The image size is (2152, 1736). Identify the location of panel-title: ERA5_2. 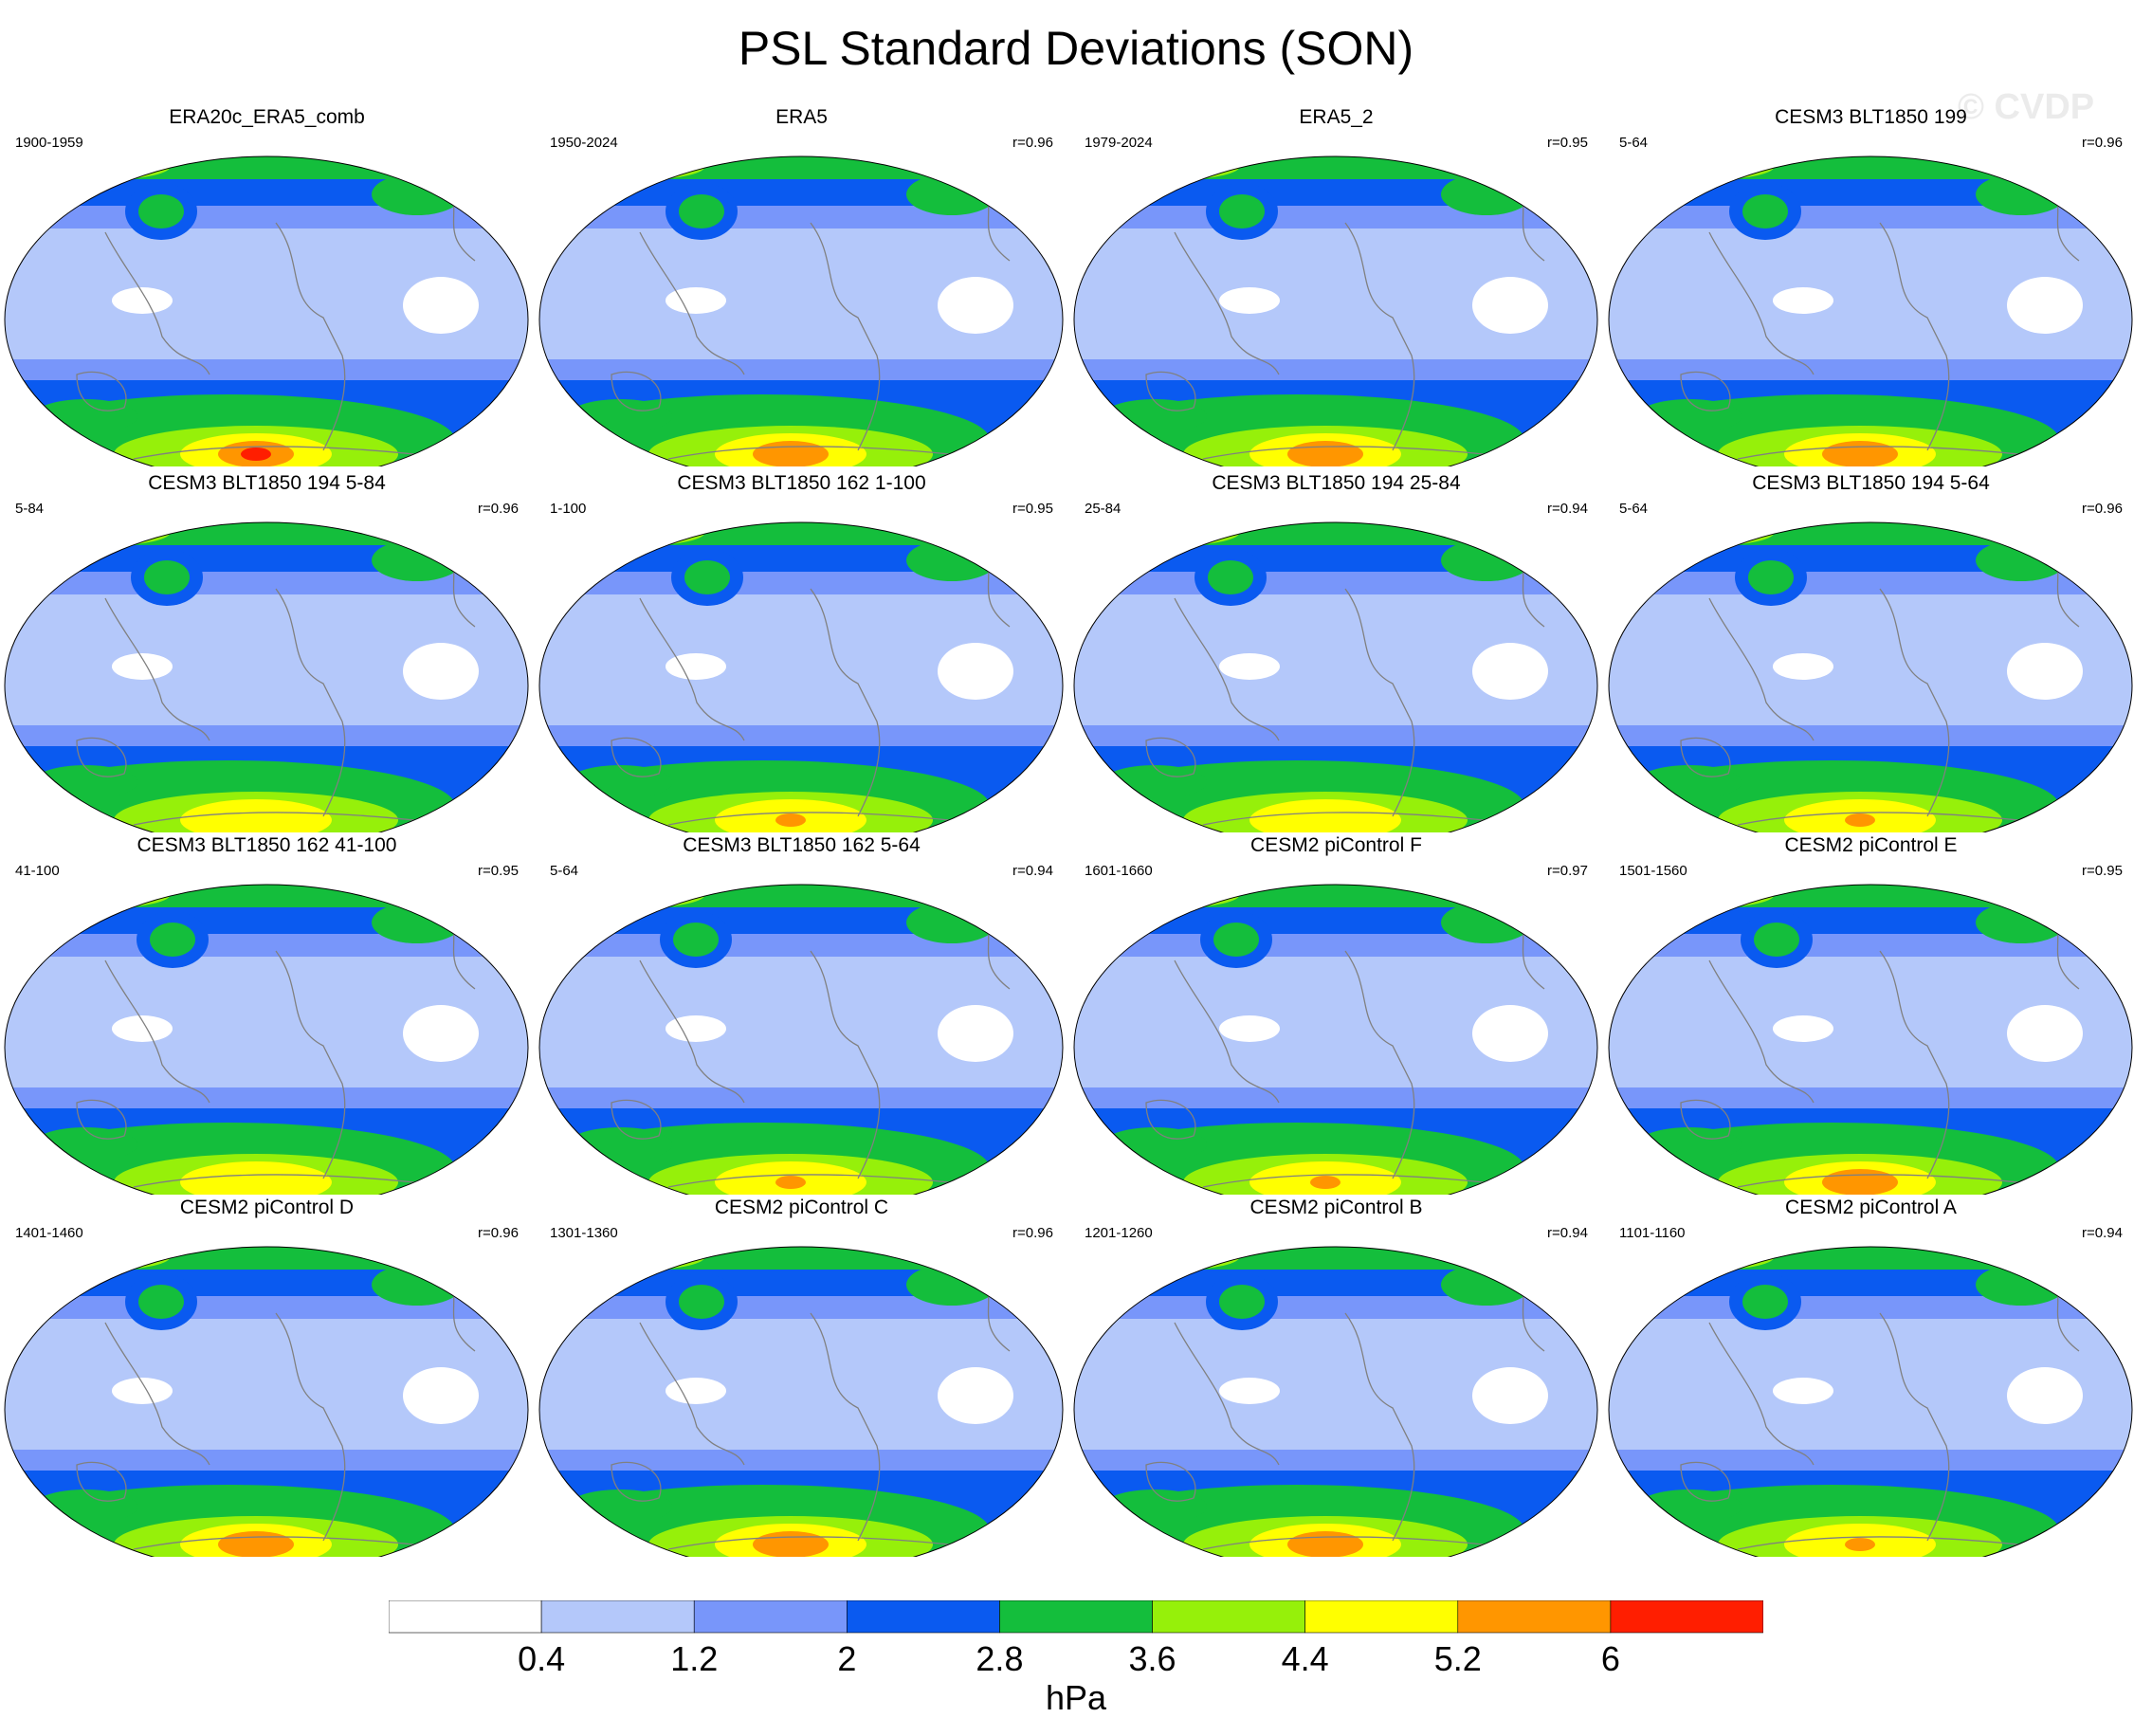
(1336, 117).